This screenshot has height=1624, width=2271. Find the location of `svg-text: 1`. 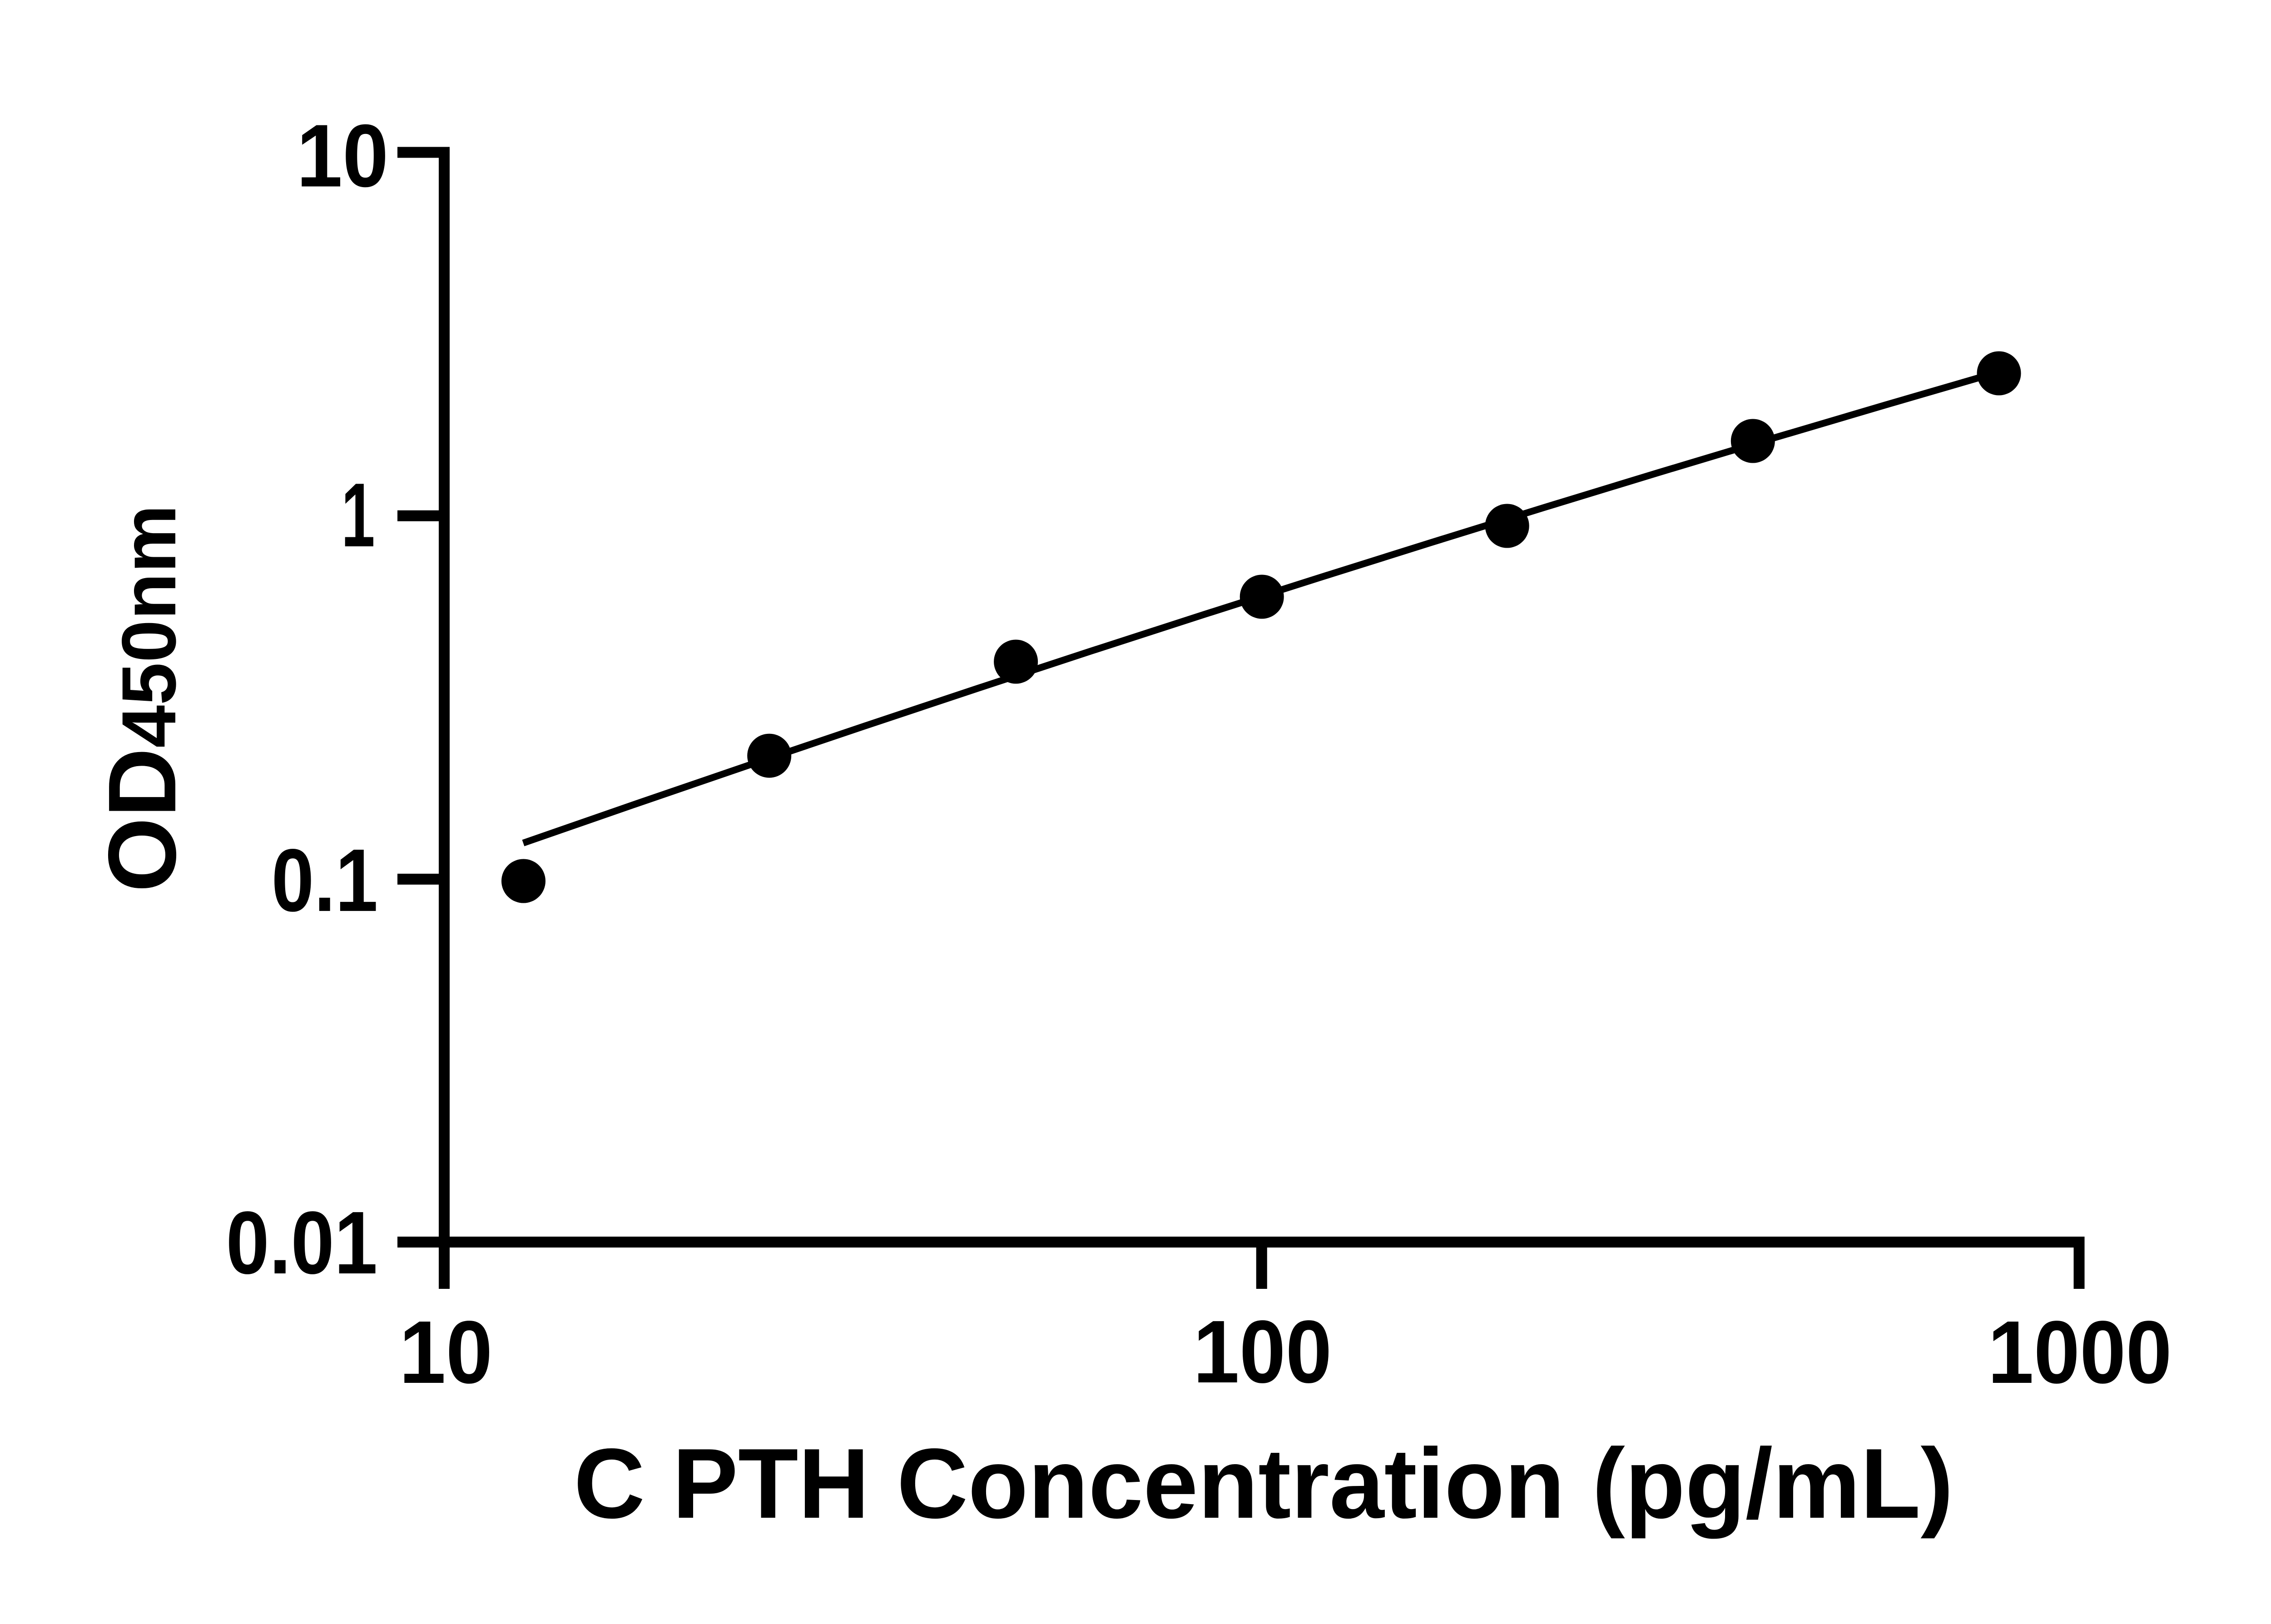

svg-text: 1 is located at coordinates (358, 515).